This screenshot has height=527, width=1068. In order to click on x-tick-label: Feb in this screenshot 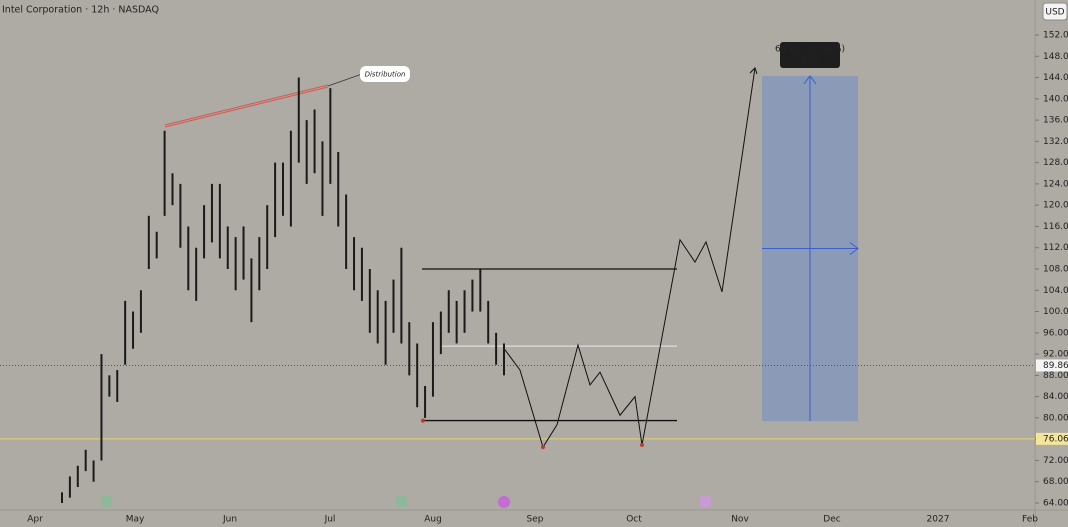, I will do `click(1030, 520)`.